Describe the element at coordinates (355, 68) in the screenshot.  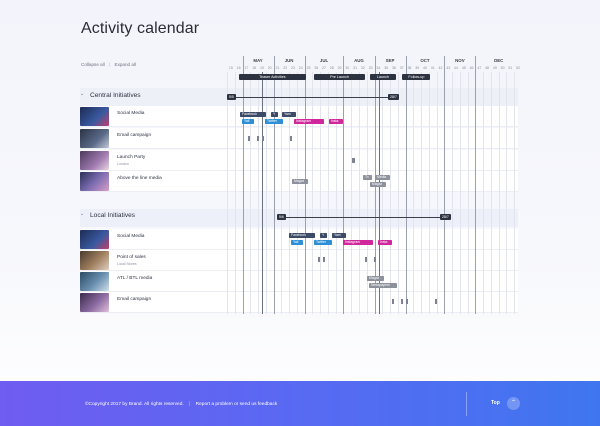
I see `week-label: 31` at that location.